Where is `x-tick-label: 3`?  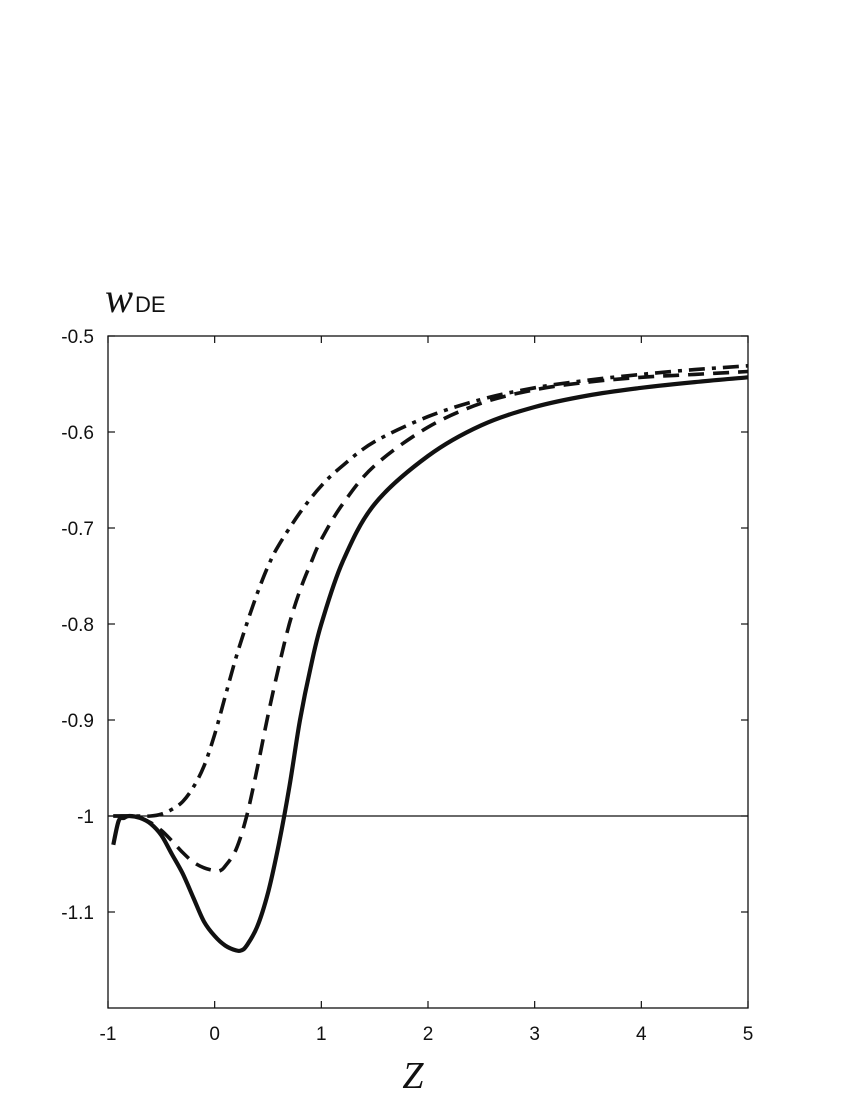
x-tick-label: 3 is located at coordinates (534, 1034).